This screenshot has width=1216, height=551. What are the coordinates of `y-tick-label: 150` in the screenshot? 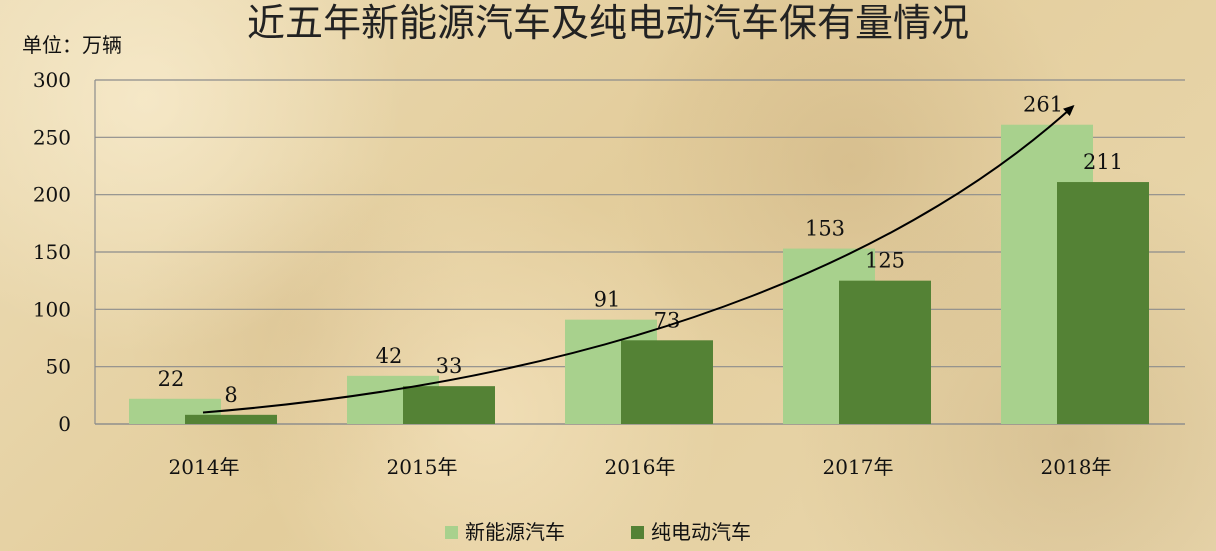 It's located at (52, 252).